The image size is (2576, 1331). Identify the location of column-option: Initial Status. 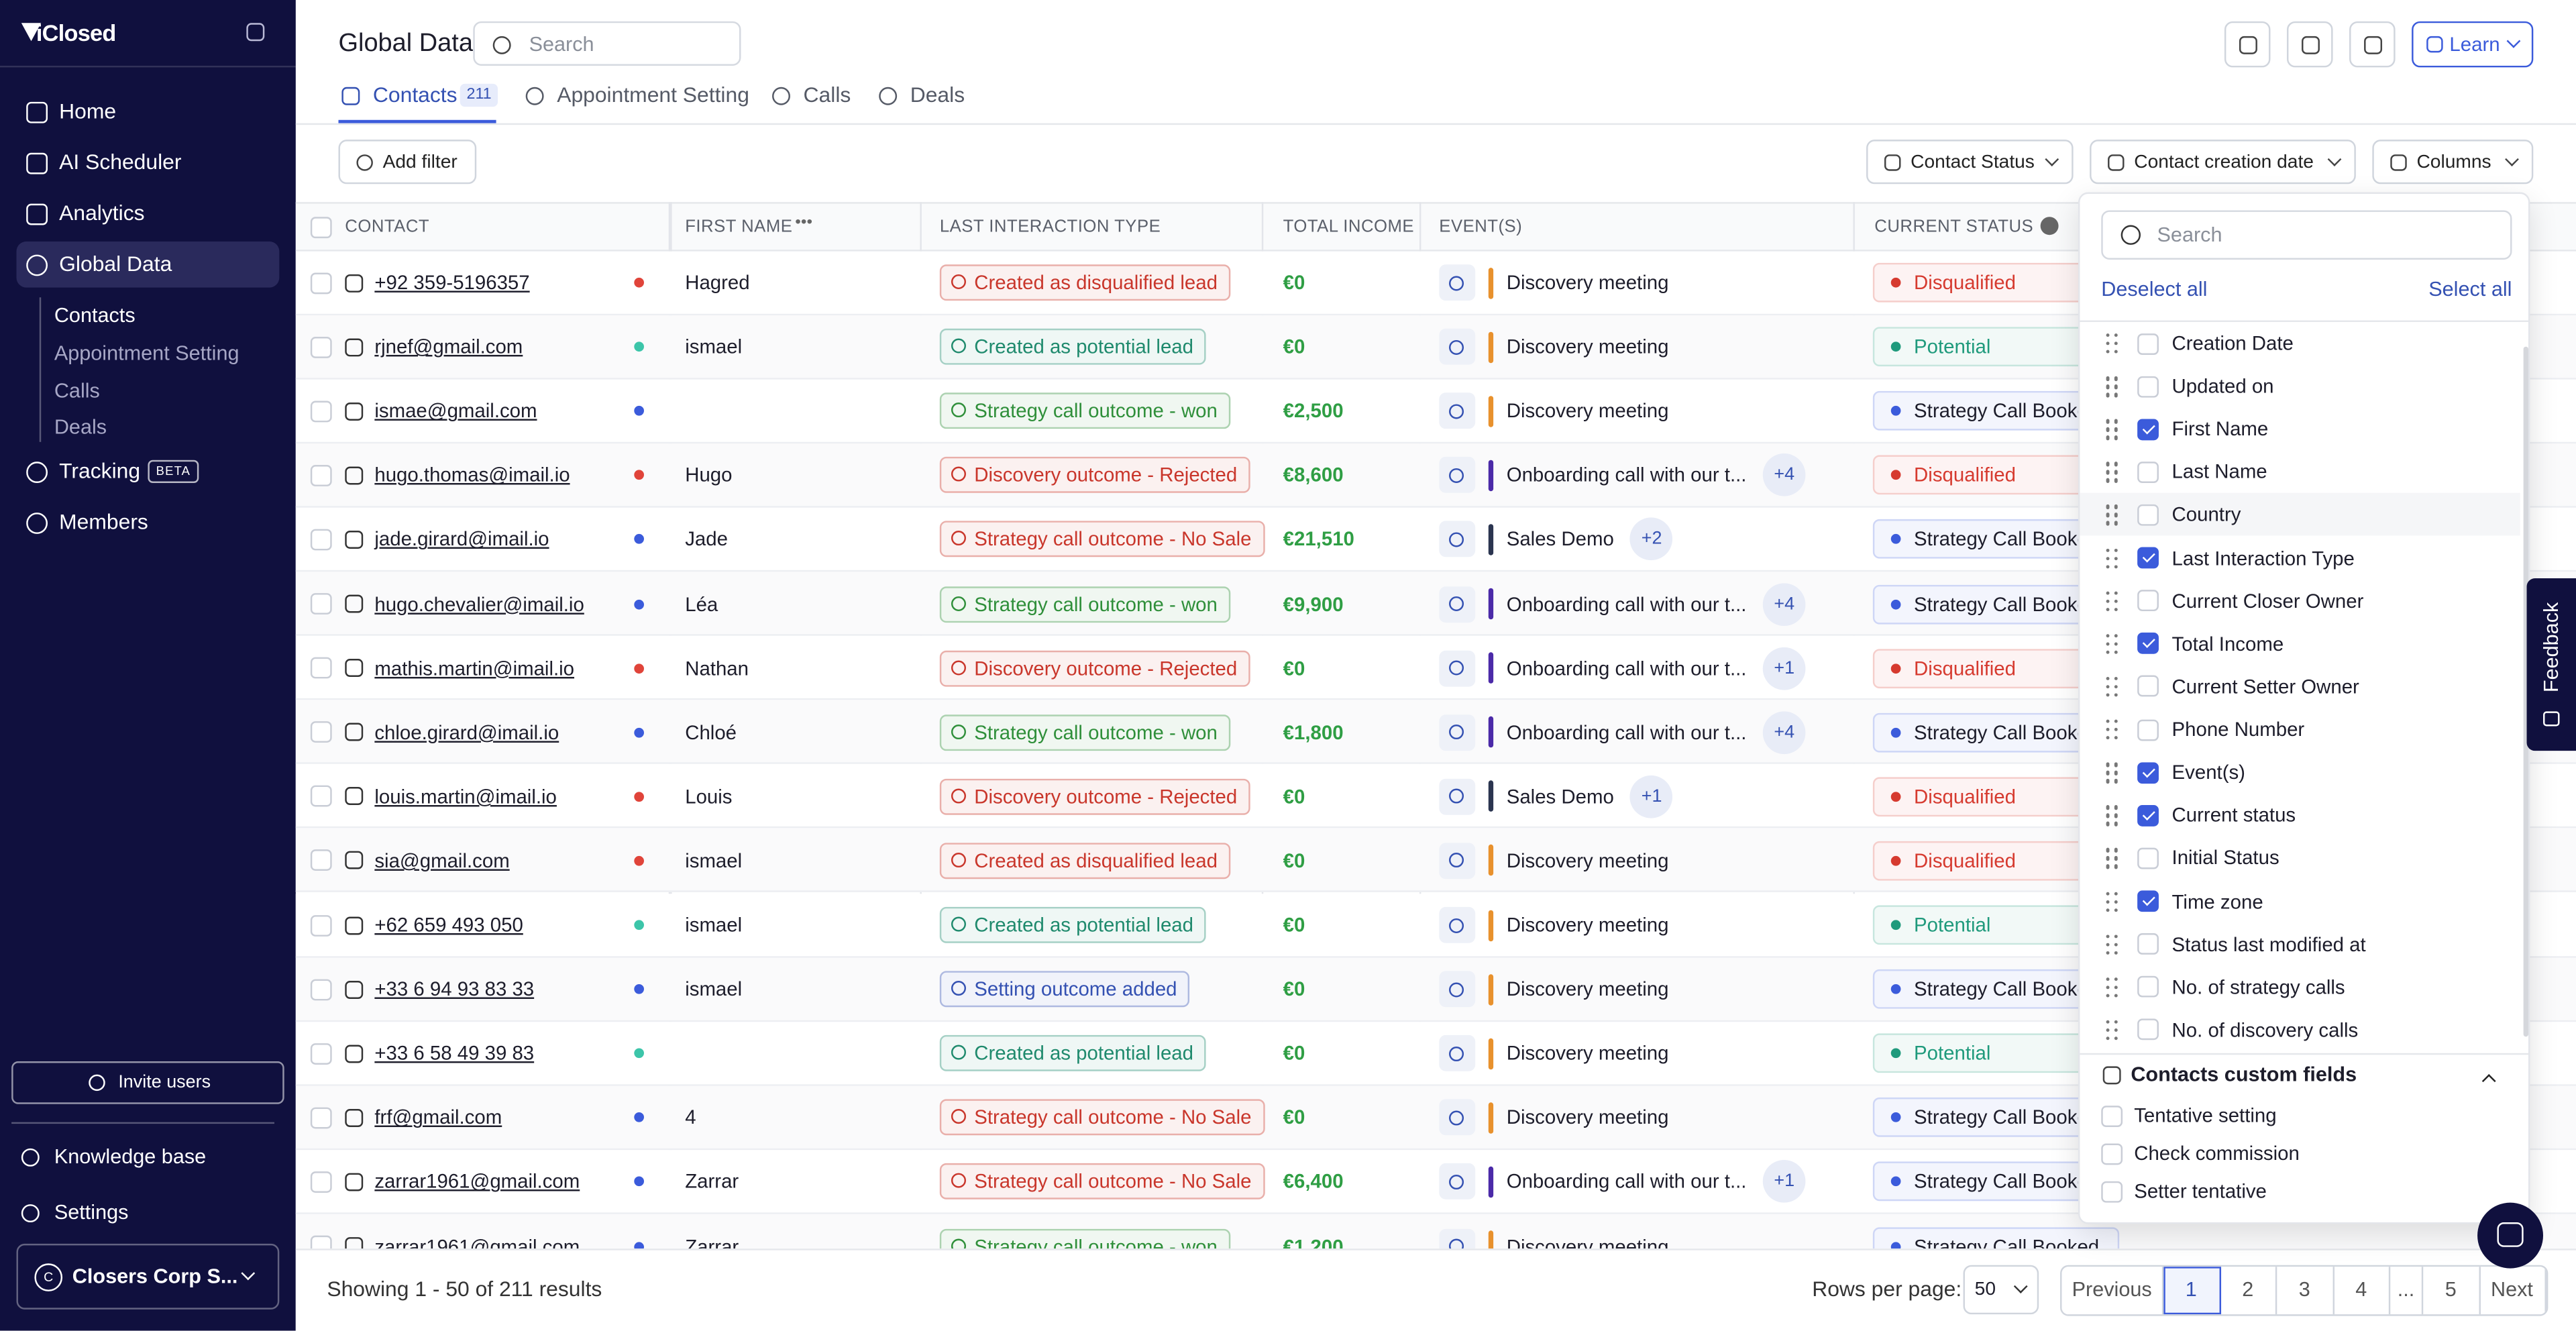
(2225, 858).